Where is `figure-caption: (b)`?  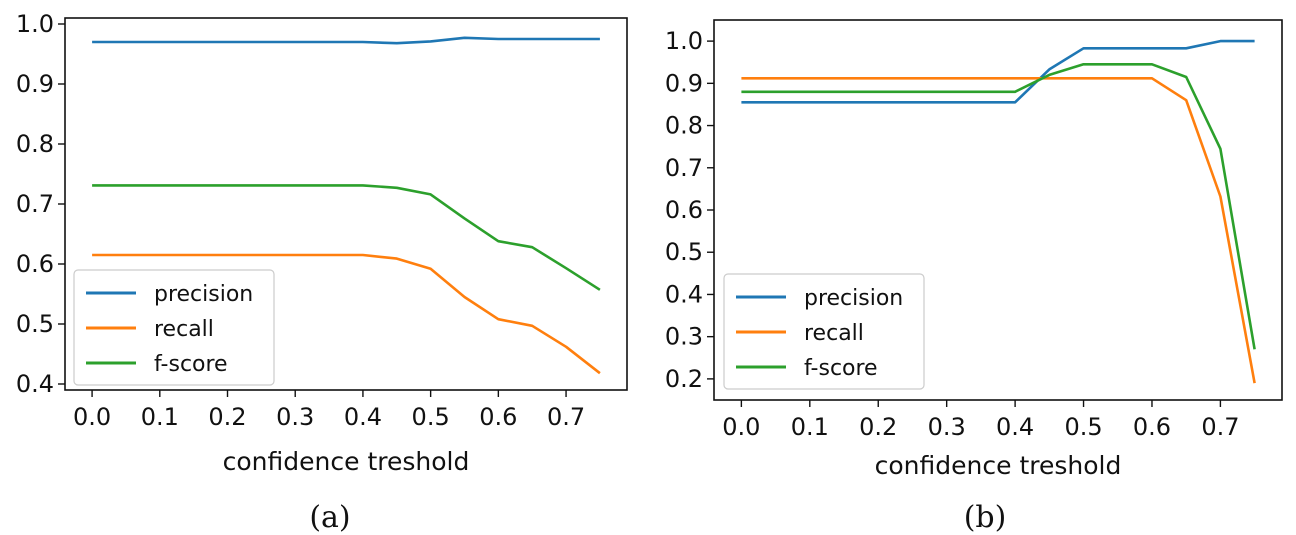 figure-caption: (b) is located at coordinates (985, 517).